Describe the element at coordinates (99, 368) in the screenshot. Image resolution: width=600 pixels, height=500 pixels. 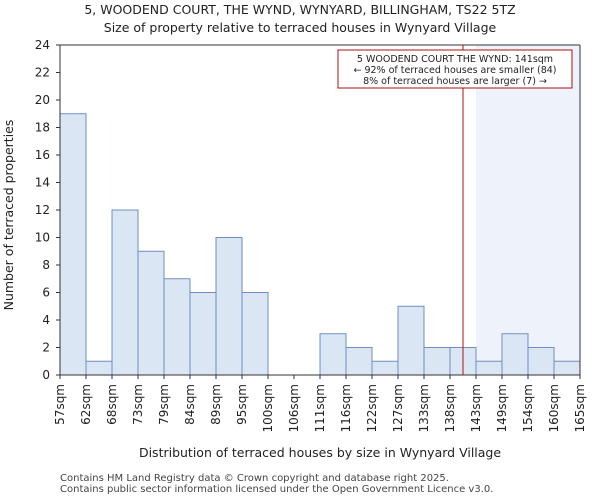
I see `bar-62sqm` at that location.